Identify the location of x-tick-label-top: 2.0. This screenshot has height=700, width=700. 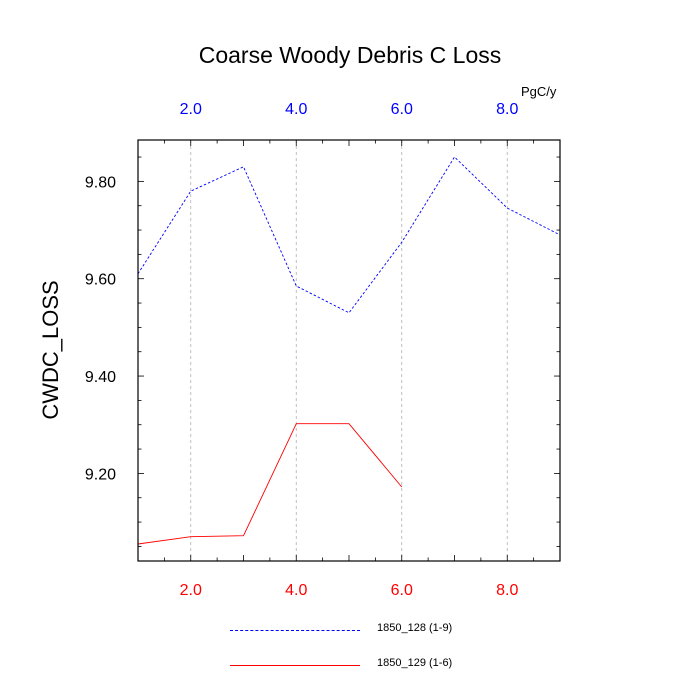
(191, 109).